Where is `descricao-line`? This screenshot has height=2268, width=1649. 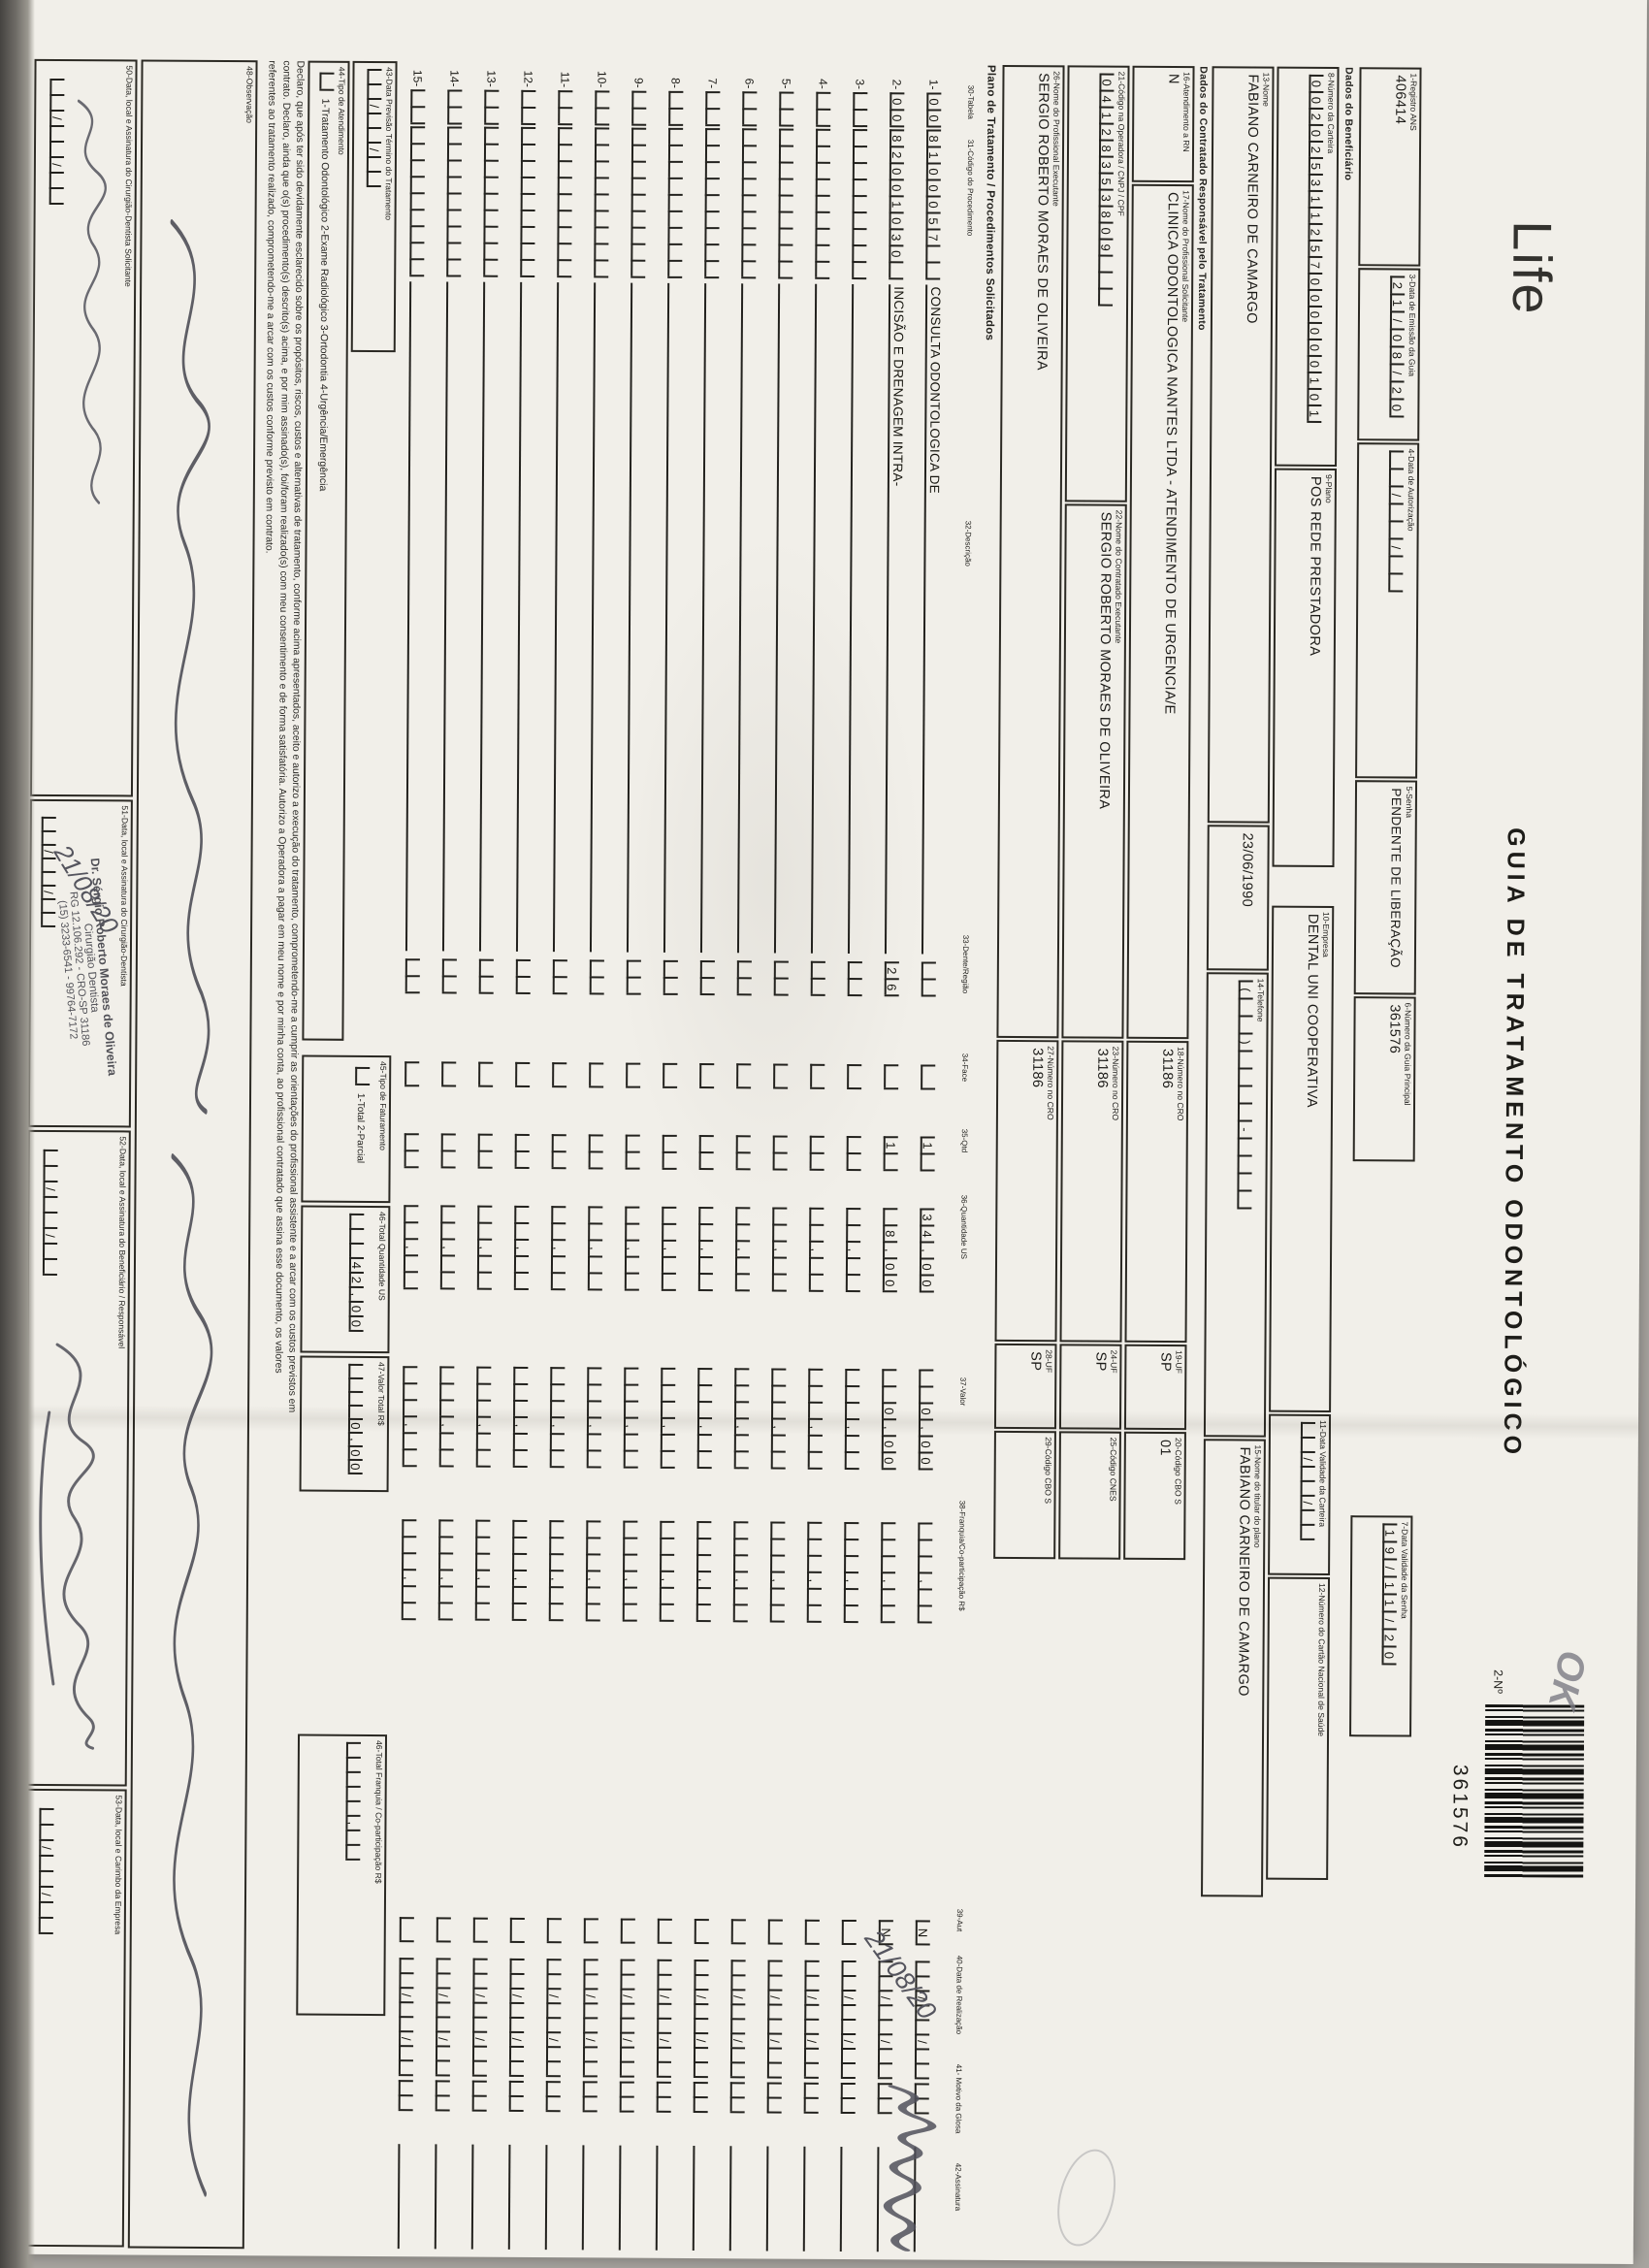 descricao-line is located at coordinates (784, 618).